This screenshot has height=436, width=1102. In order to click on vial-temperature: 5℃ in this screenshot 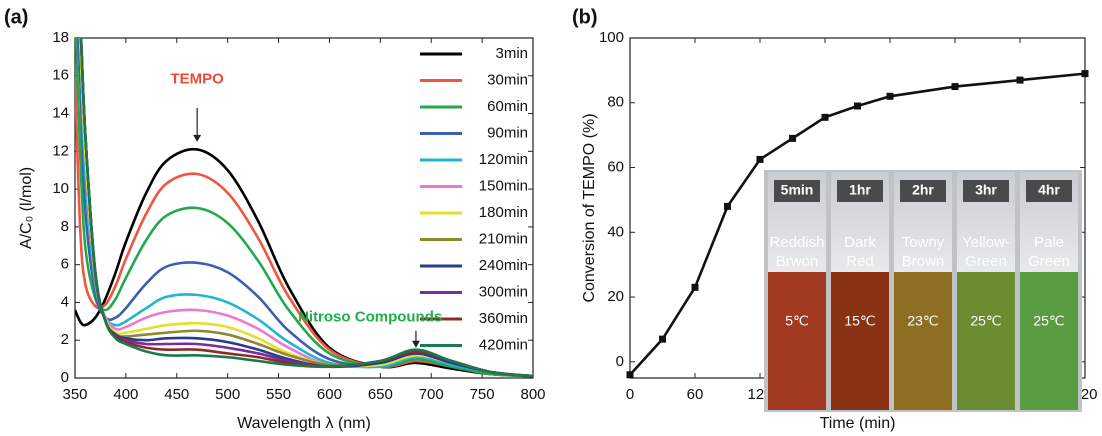, I will do `click(797, 321)`.